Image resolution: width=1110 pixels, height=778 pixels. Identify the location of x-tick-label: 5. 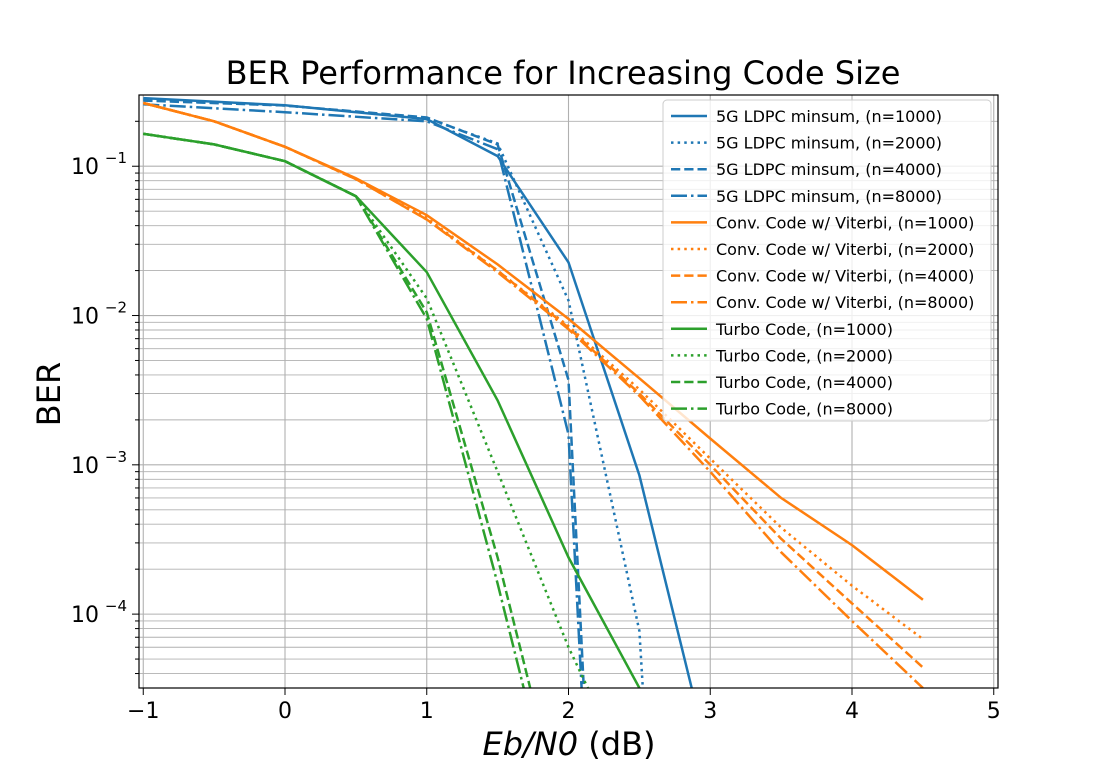
(994, 711).